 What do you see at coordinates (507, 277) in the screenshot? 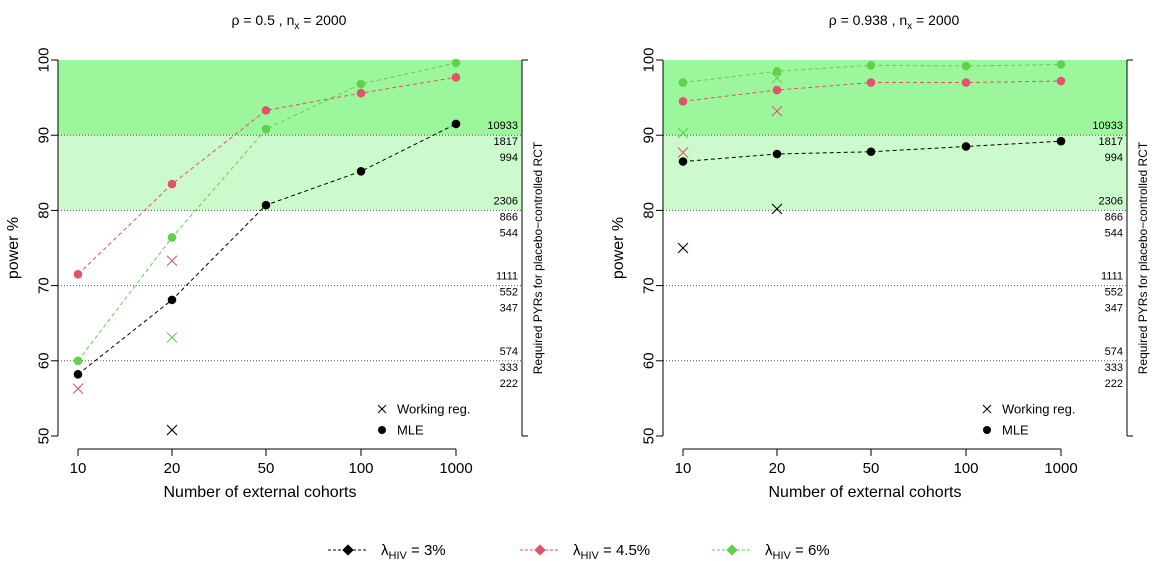
I see `pyr-label: 1111` at bounding box center [507, 277].